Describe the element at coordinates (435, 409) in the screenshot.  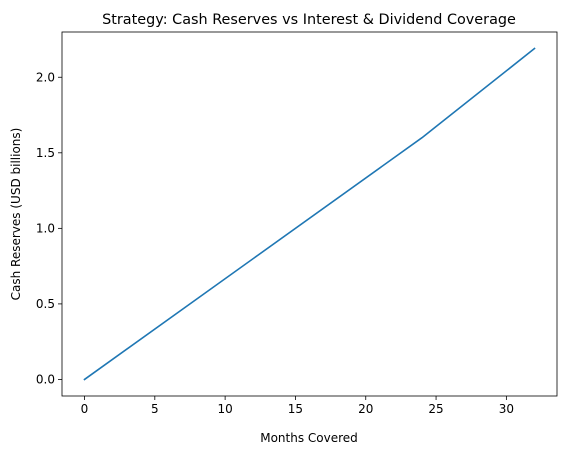
I see `x-tick-label: 25` at that location.